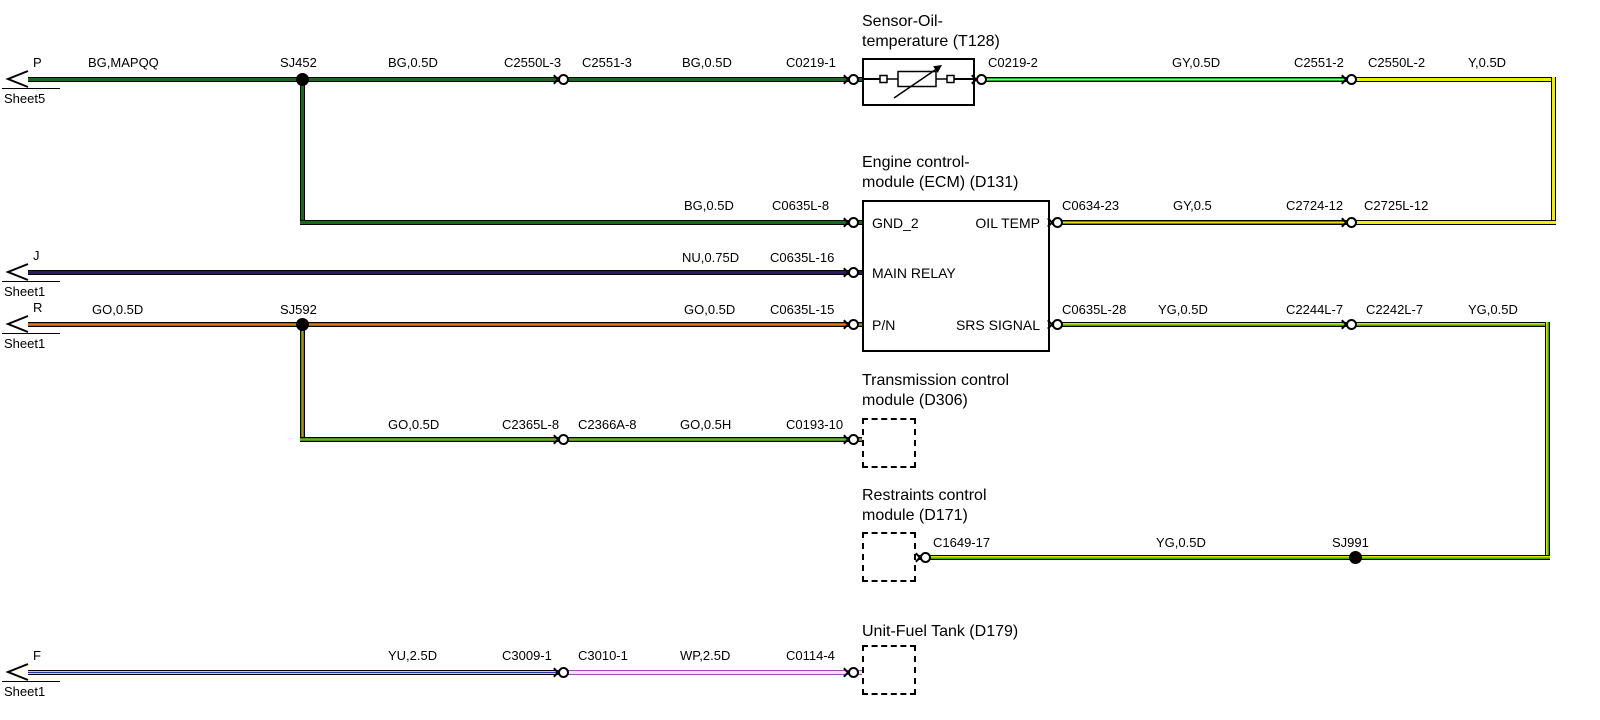 Image resolution: width=1600 pixels, height=720 pixels. I want to click on sheet-ref-sheet-j: Sheet1, so click(25, 291).